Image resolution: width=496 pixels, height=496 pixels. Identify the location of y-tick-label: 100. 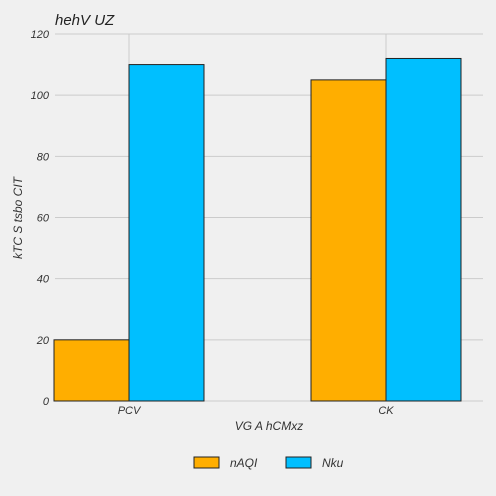
(40, 96).